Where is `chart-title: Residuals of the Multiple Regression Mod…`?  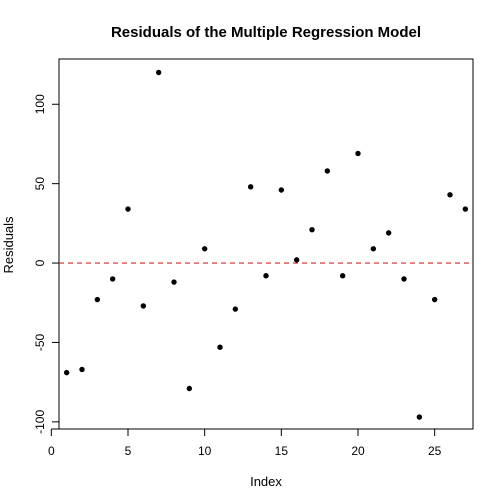 chart-title: Residuals of the Multiple Regression Mod… is located at coordinates (266, 32).